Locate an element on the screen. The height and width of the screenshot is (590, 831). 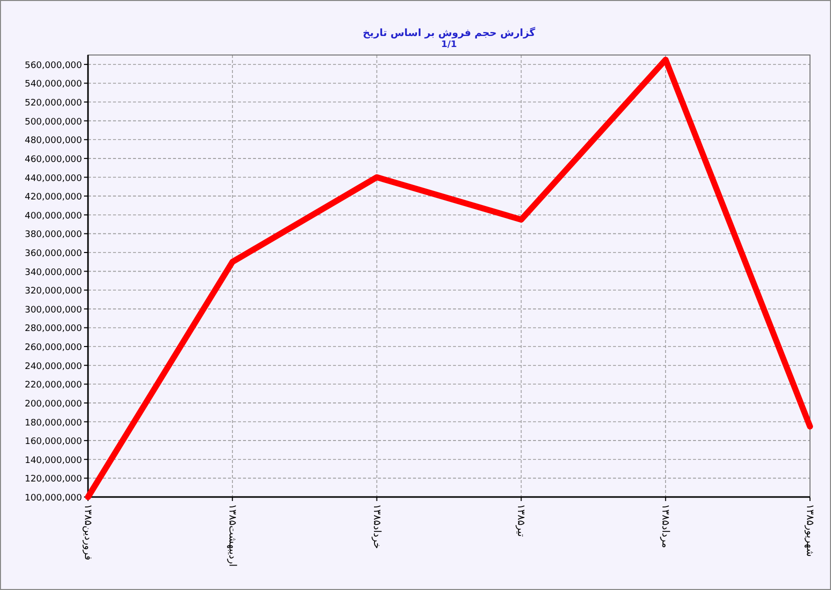
y-tick-label: 140,000,000 is located at coordinates (53, 461).